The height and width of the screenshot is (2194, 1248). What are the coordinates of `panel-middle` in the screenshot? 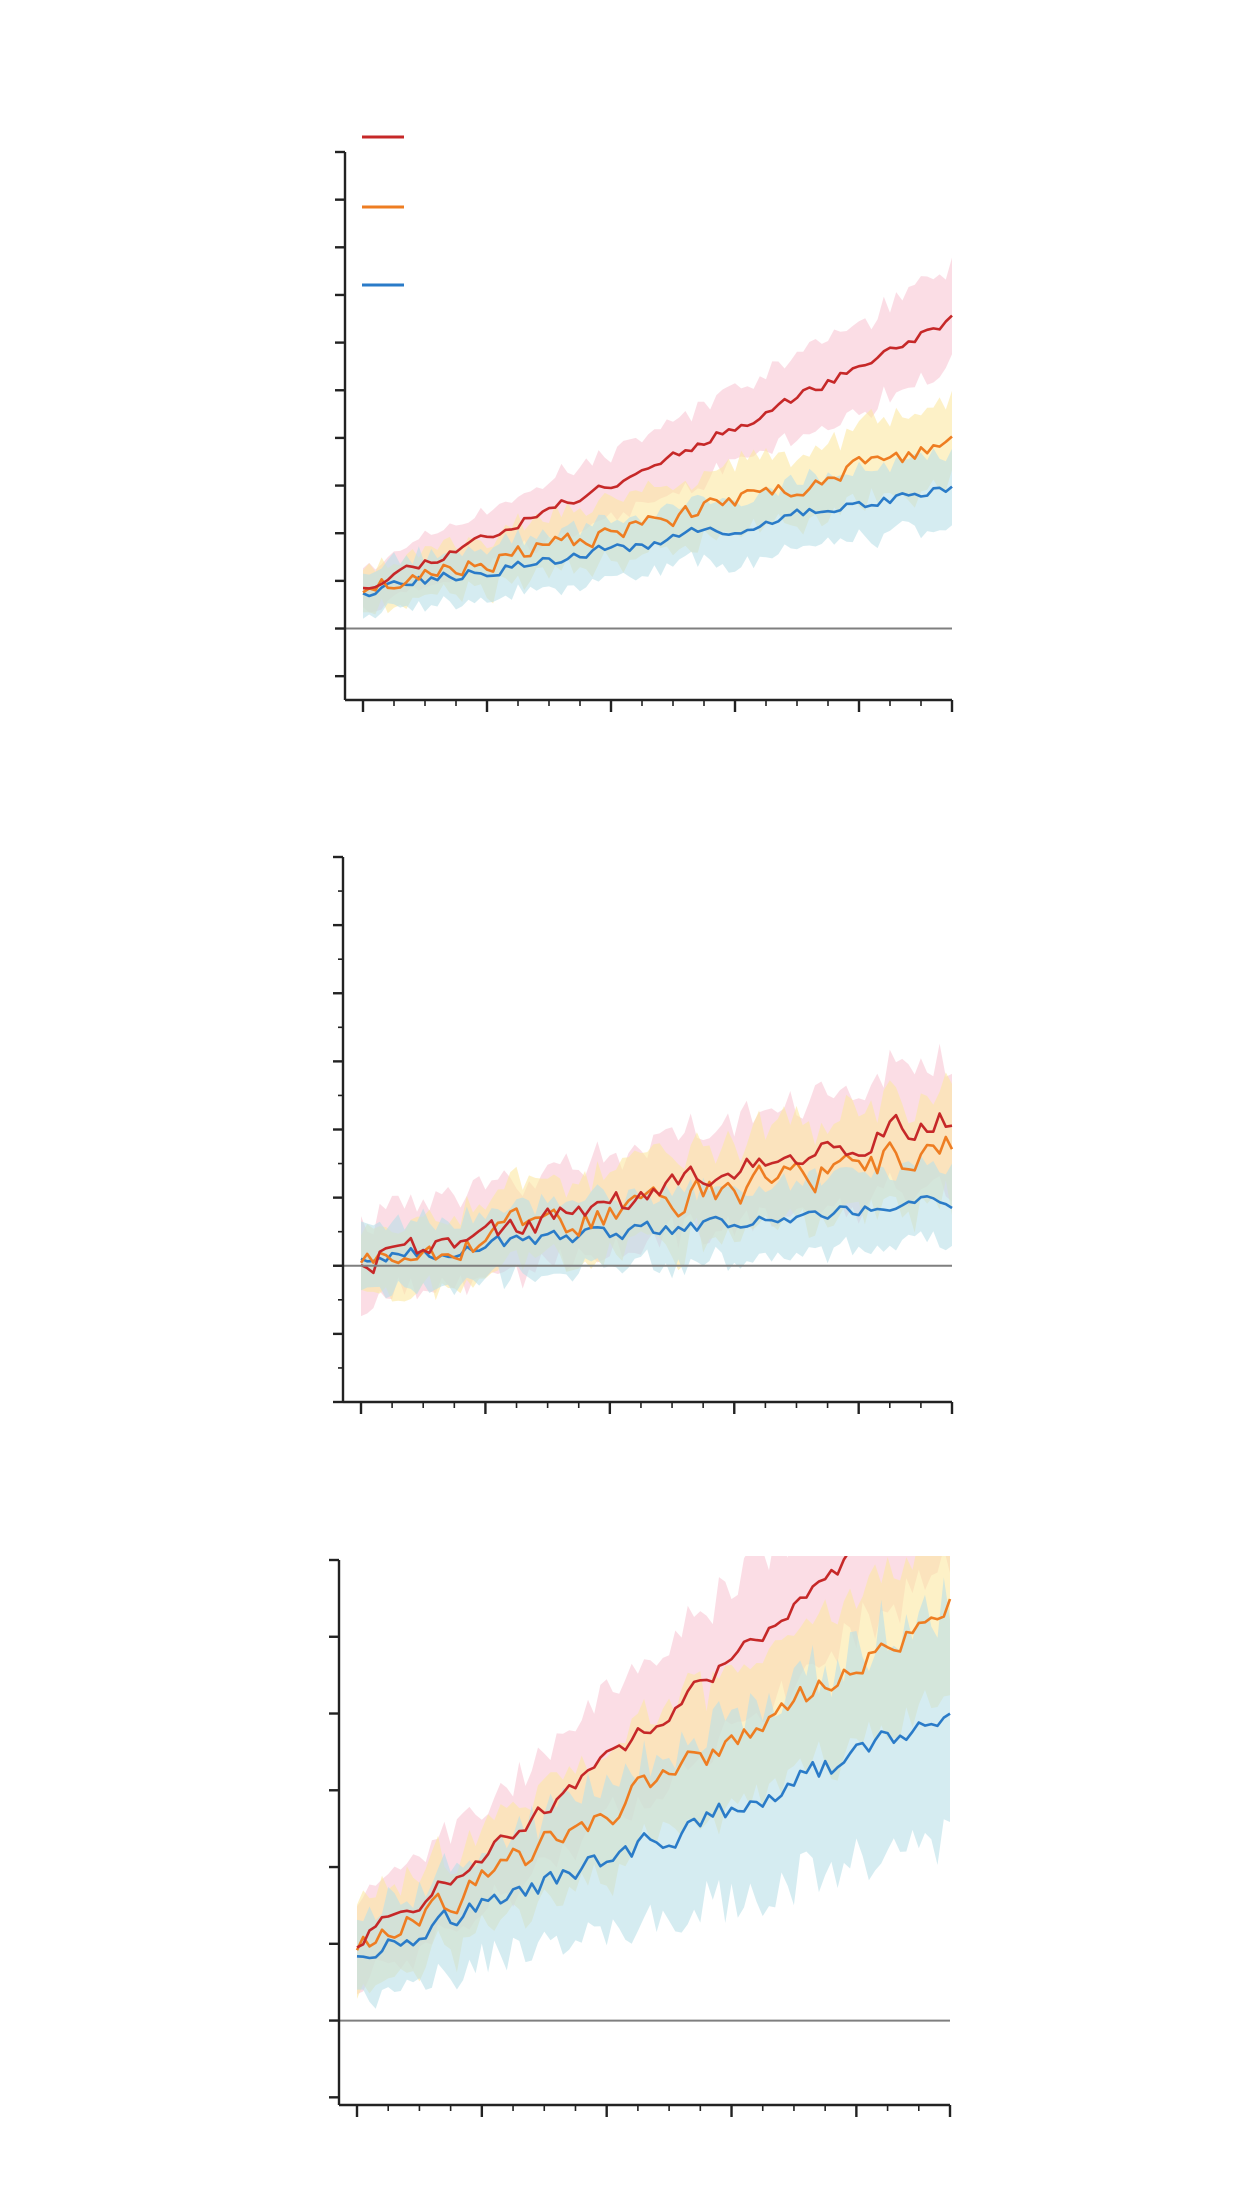 It's located at (643, 1134).